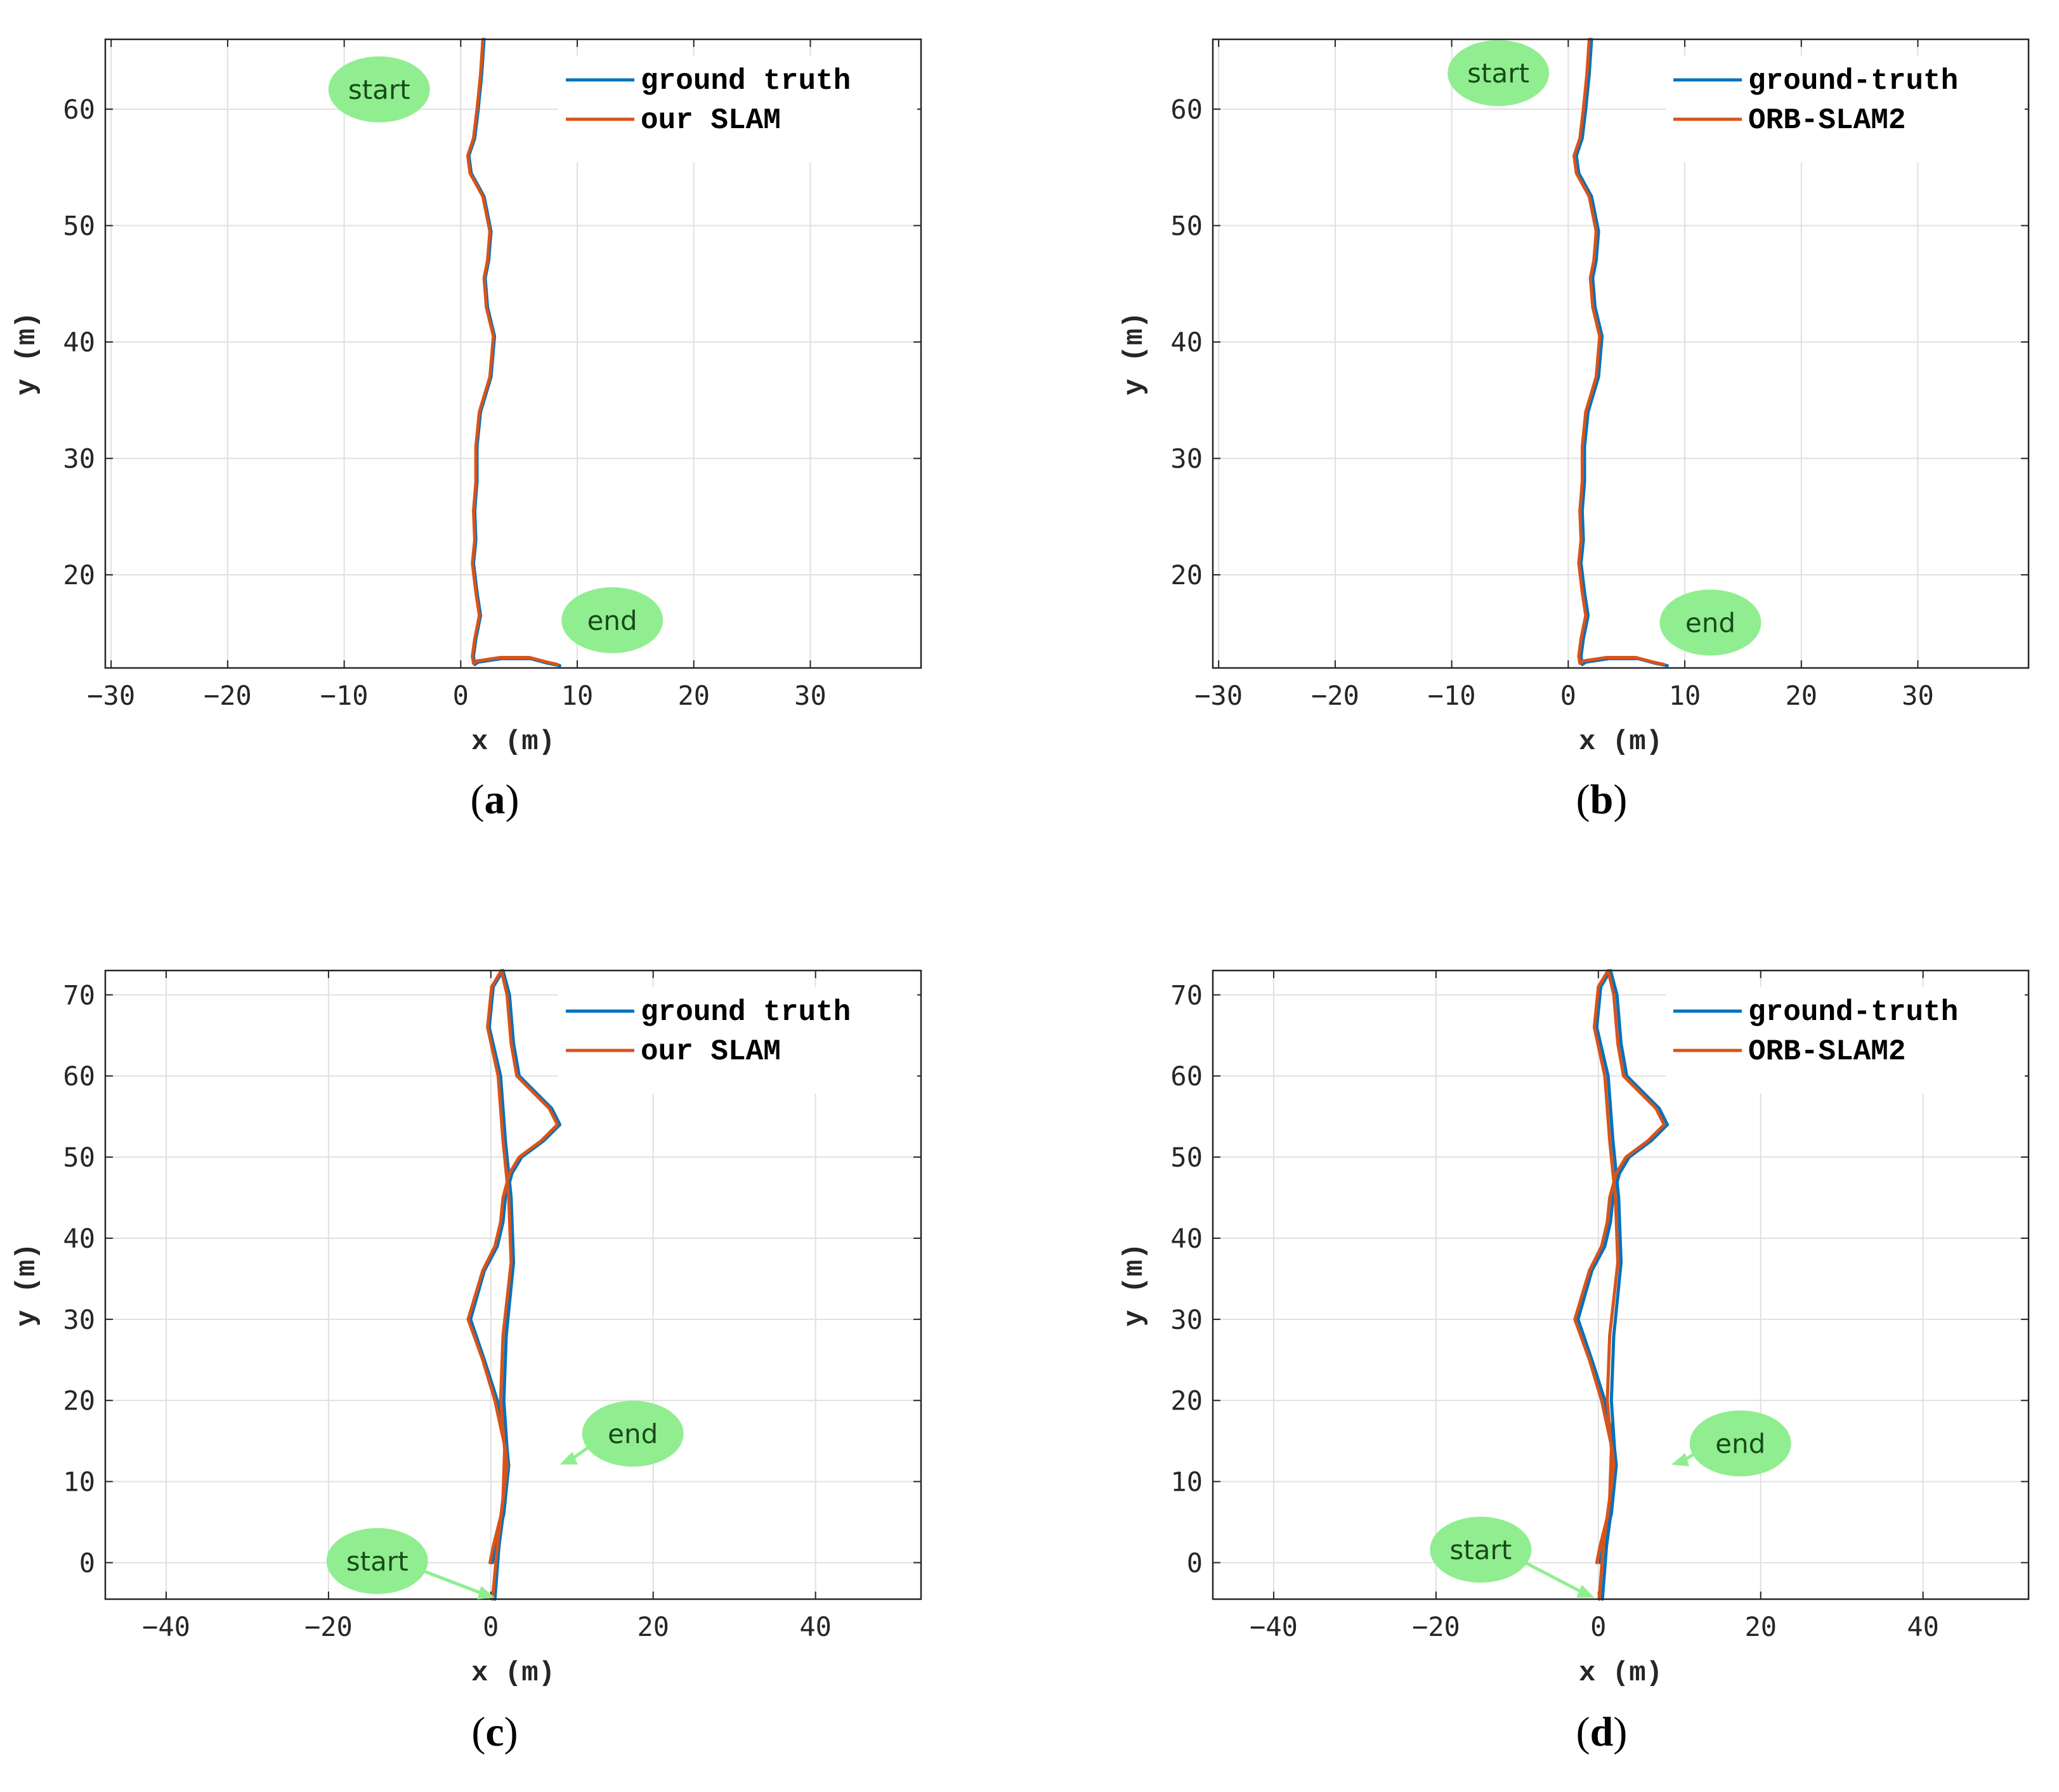 The height and width of the screenshot is (1792, 2059). What do you see at coordinates (1918, 695) in the screenshot?
I see `x-tick-label: 30` at bounding box center [1918, 695].